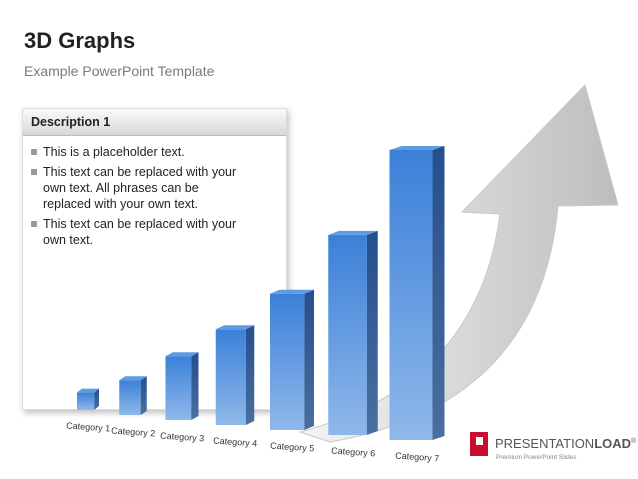  What do you see at coordinates (353, 451) in the screenshot?
I see `x-tick-label: Category 6` at bounding box center [353, 451].